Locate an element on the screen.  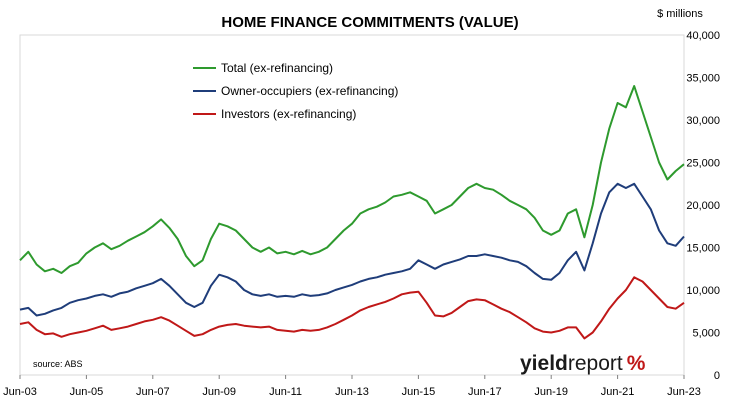
x-tick-label: Jun-15 is located at coordinates (419, 392).